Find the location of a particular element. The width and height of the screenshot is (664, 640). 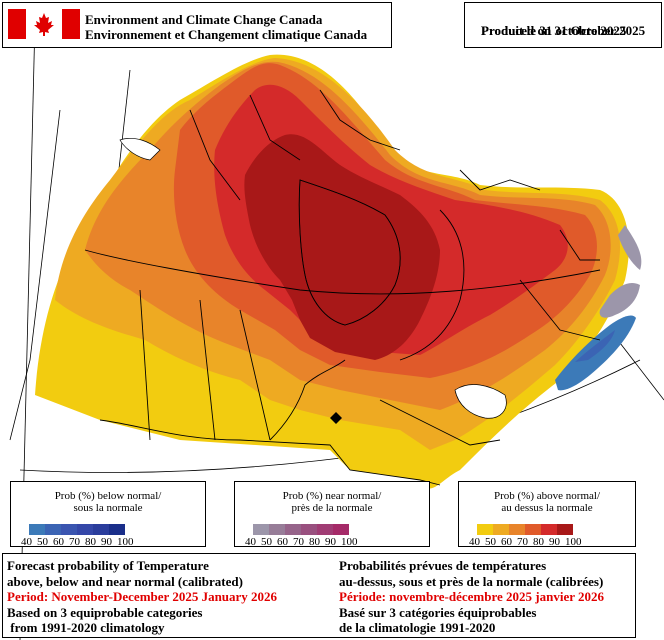

zone-near-coast is located at coordinates (630, 247).